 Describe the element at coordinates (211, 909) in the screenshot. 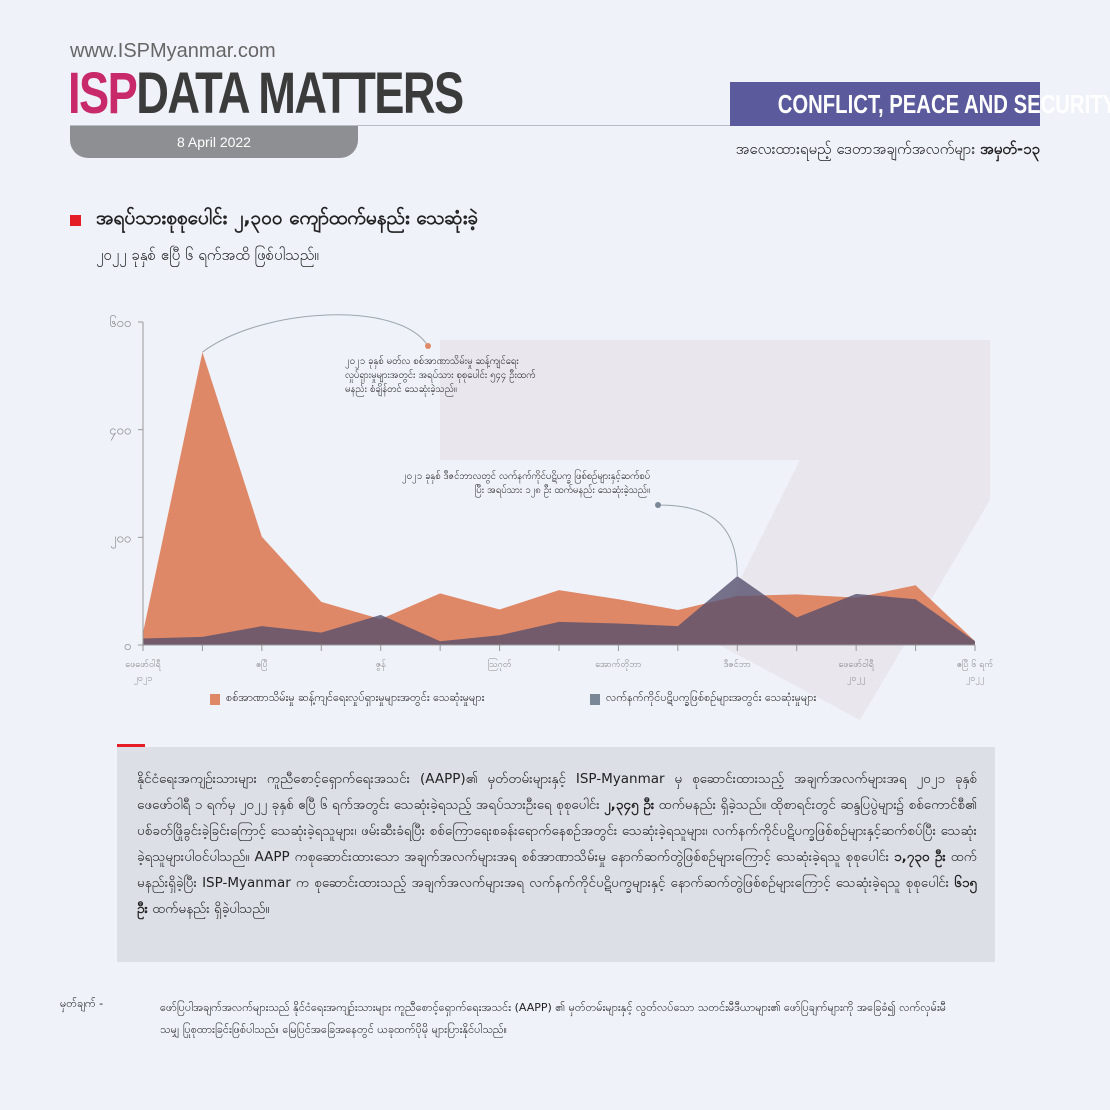

I see `summary-text: ထက်မနည်း ရှိခဲ့ပါသည်။` at that location.